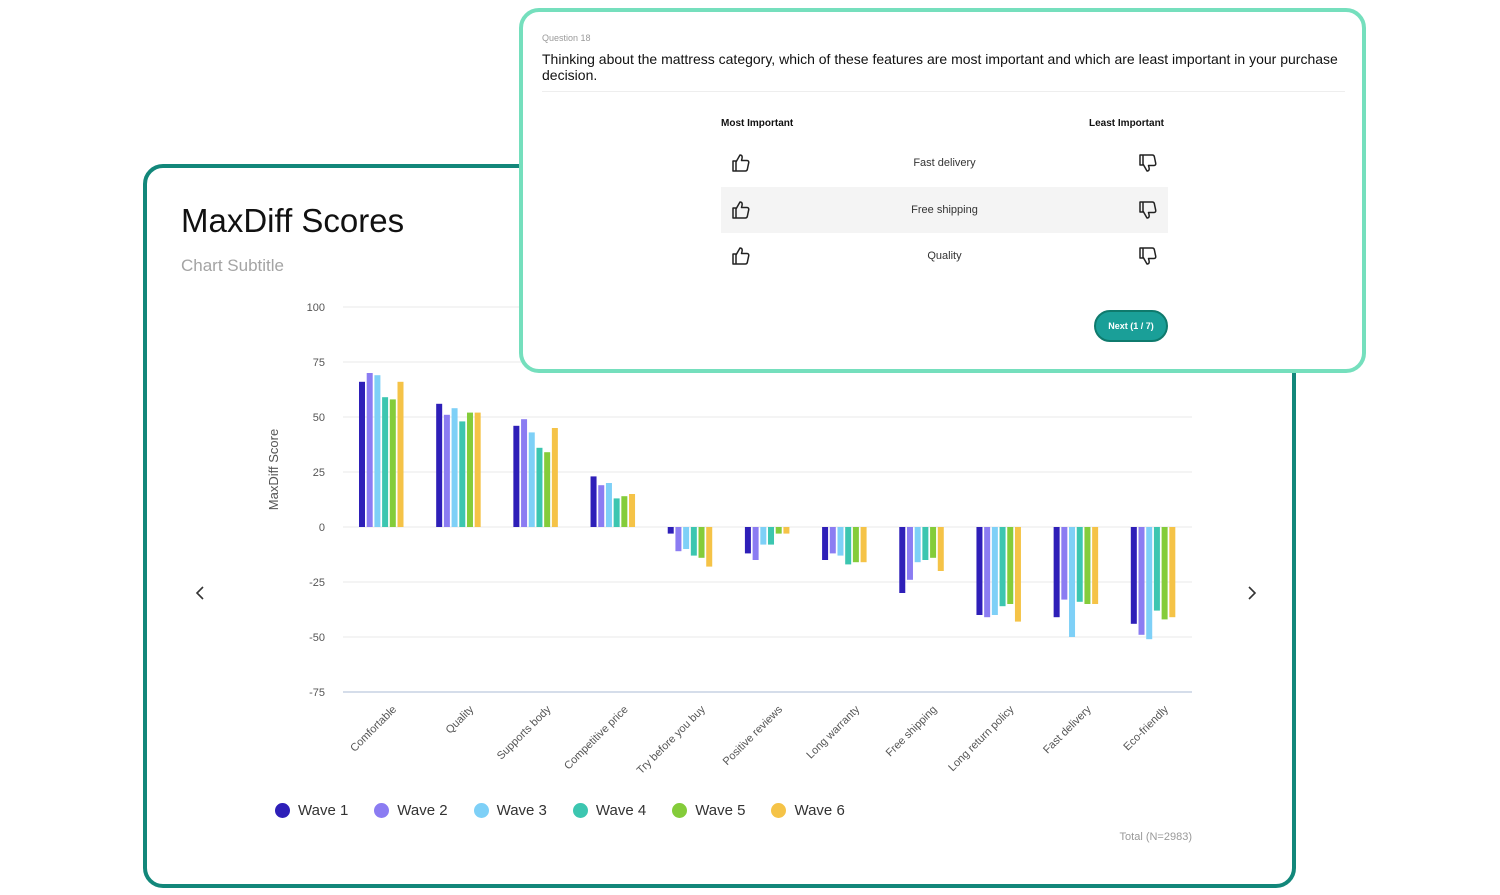  Describe the element at coordinates (323, 810) in the screenshot. I see `legend-label: Wave 1` at that location.